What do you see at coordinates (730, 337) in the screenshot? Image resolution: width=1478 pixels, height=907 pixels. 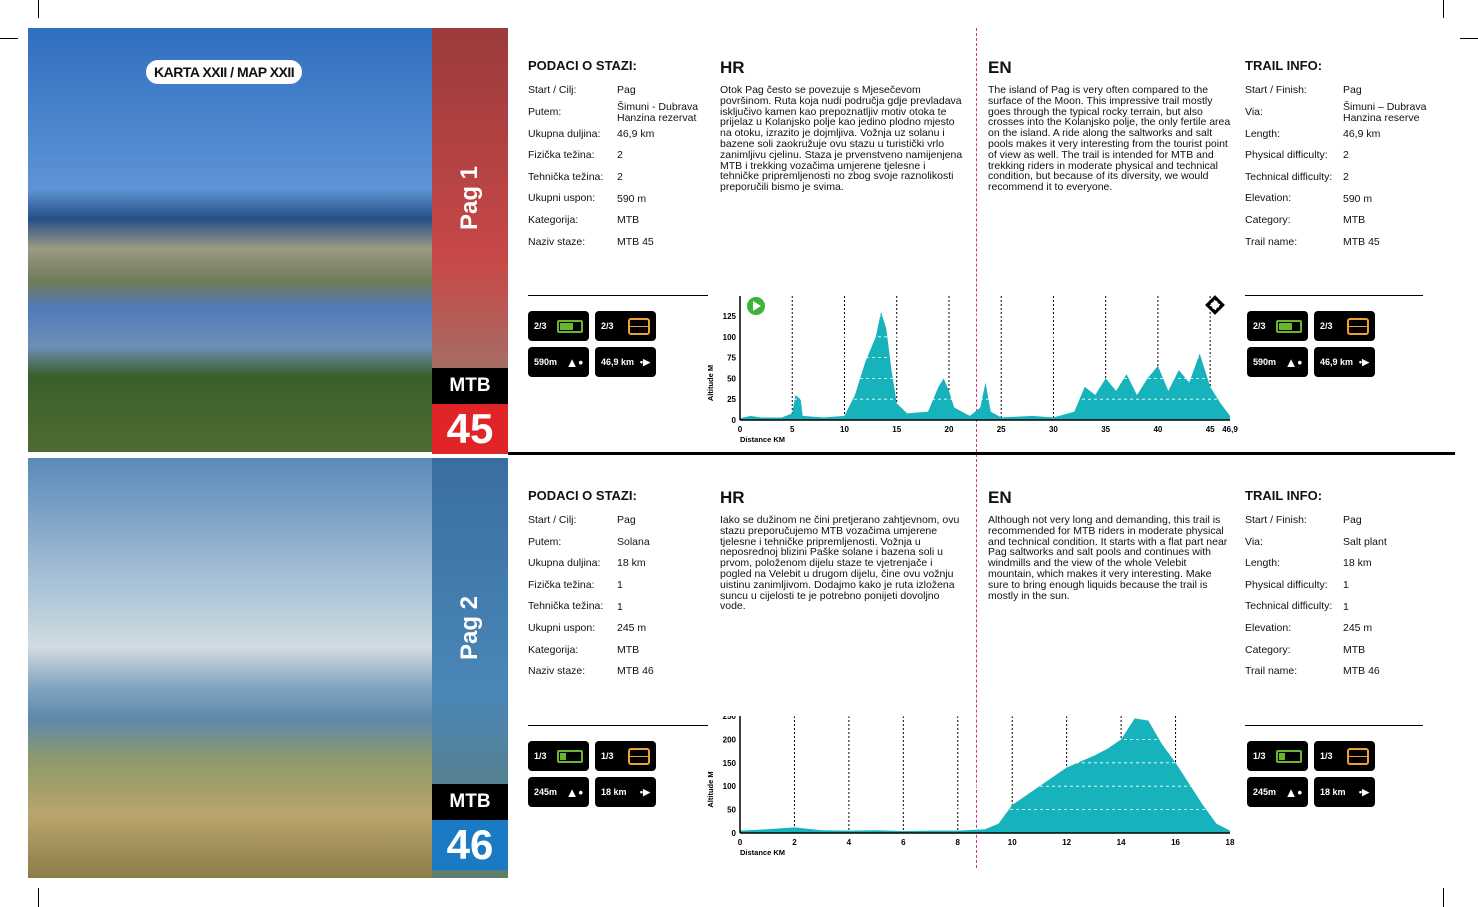 I see `y-tick-label: 100` at bounding box center [730, 337].